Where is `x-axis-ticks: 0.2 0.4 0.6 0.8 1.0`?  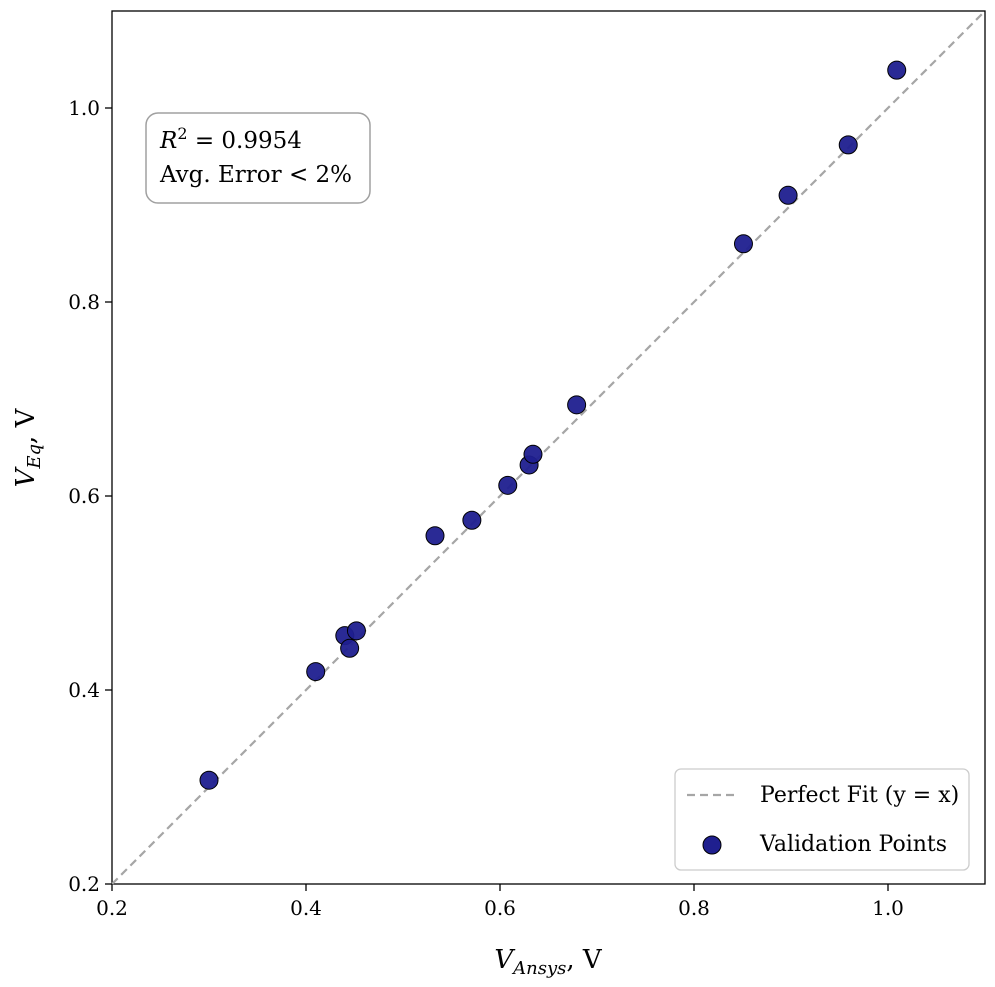
x-axis-ticks: 0.2 0.4 0.6 0.8 1.0 is located at coordinates (500, 902).